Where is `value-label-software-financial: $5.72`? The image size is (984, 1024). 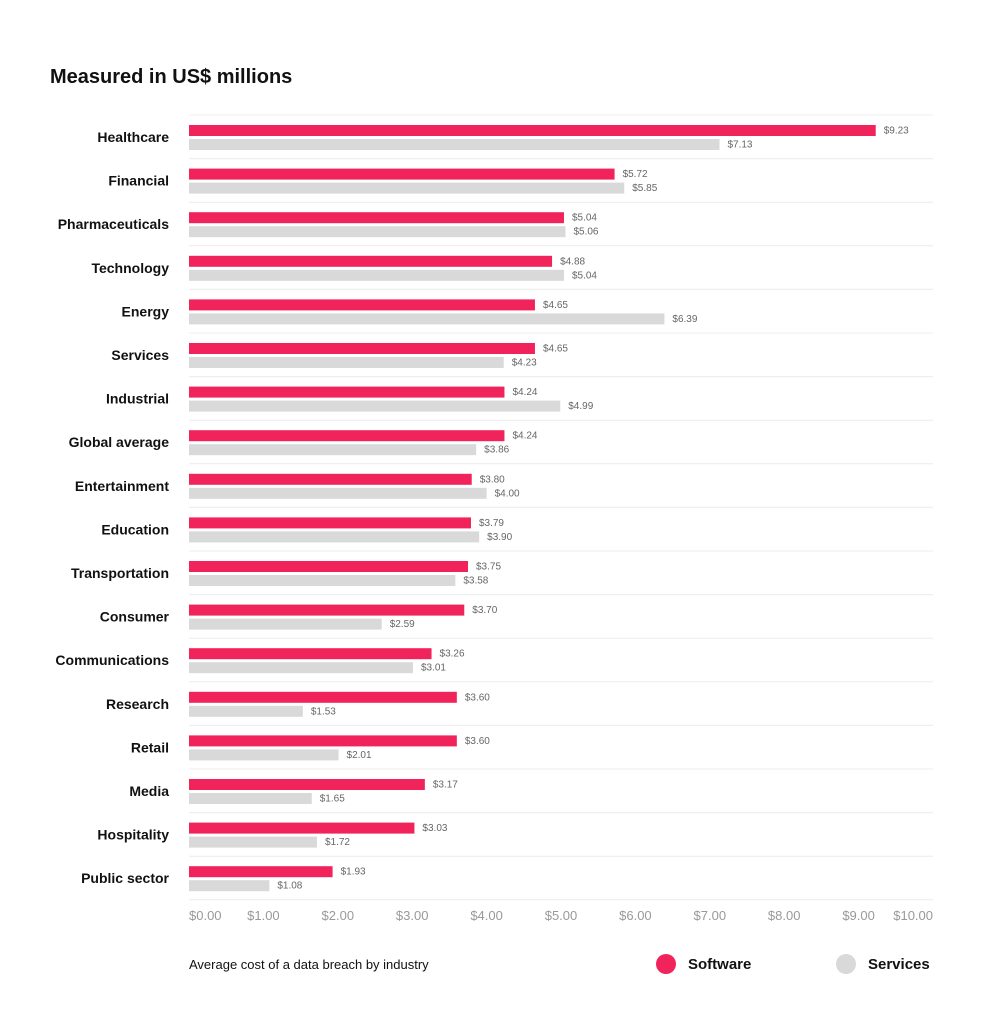 value-label-software-financial: $5.72 is located at coordinates (635, 174).